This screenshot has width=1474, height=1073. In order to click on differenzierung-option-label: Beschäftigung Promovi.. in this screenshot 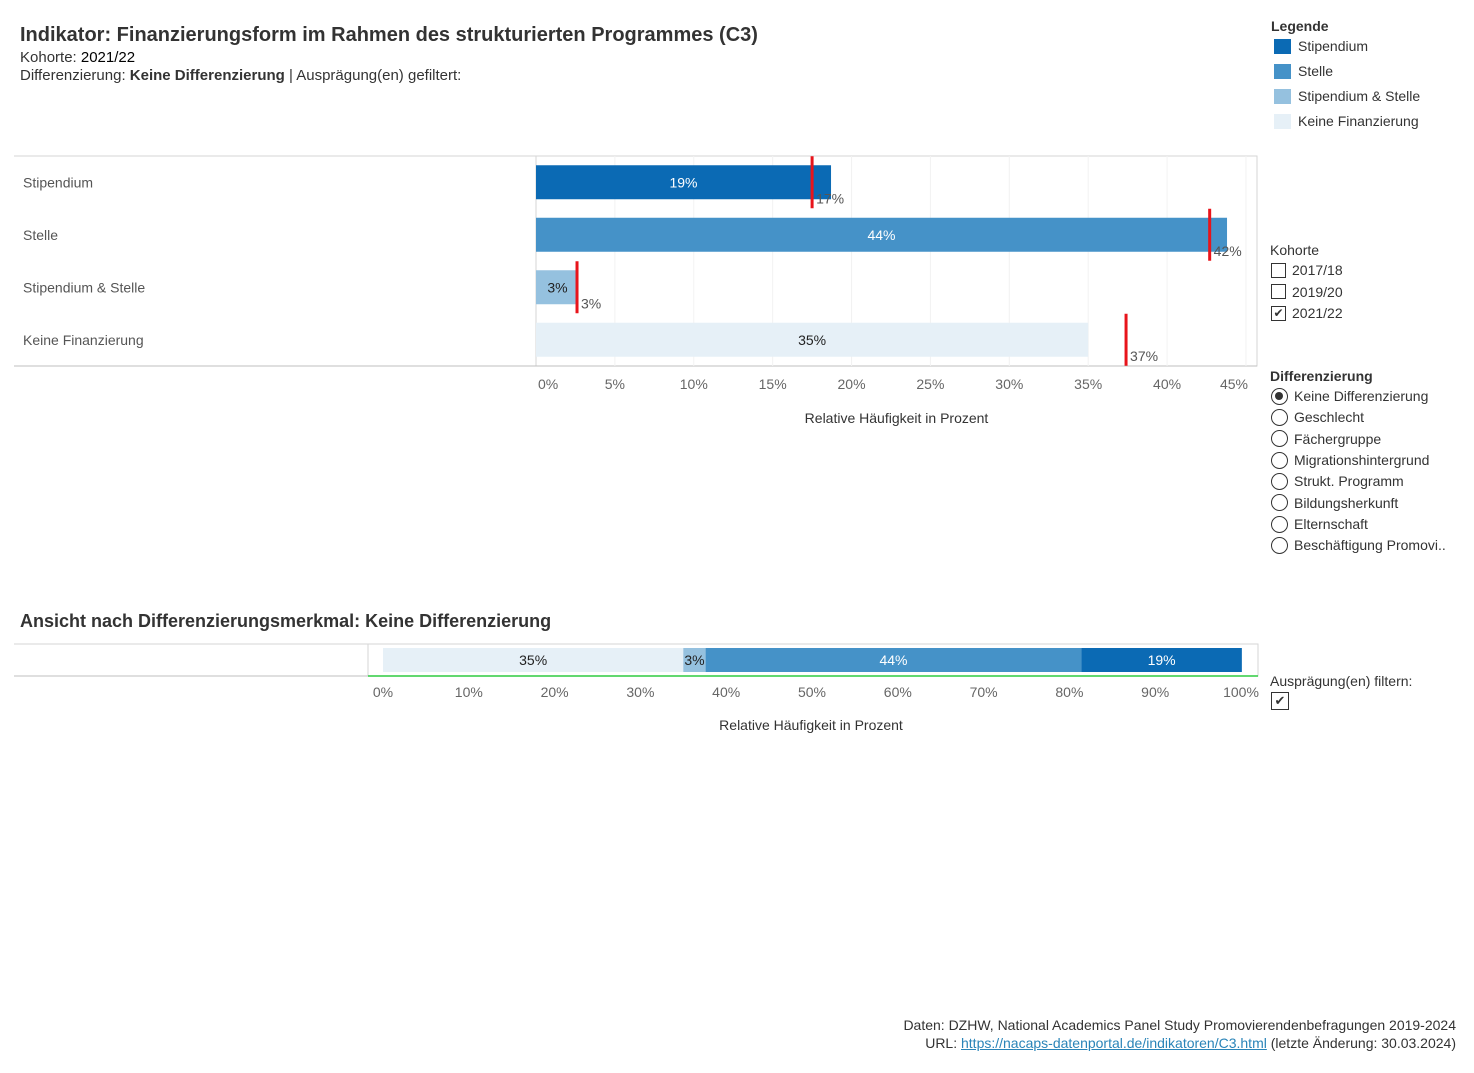, I will do `click(1370, 545)`.